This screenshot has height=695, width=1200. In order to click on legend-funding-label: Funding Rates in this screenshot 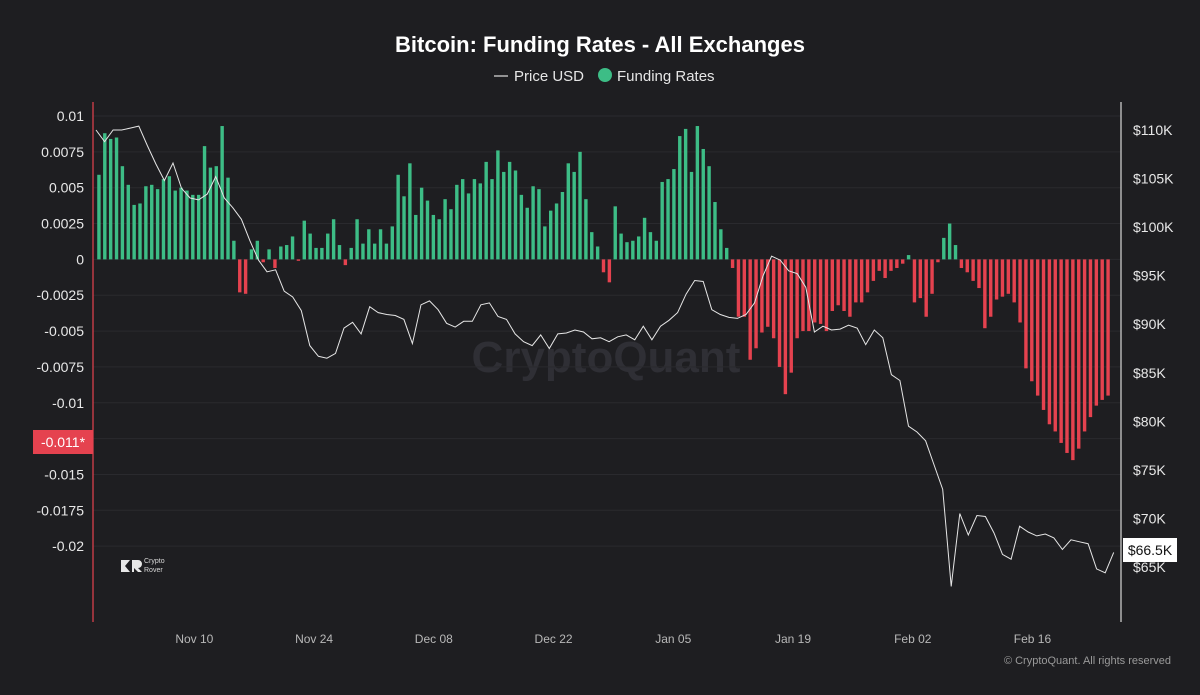, I will do `click(666, 76)`.